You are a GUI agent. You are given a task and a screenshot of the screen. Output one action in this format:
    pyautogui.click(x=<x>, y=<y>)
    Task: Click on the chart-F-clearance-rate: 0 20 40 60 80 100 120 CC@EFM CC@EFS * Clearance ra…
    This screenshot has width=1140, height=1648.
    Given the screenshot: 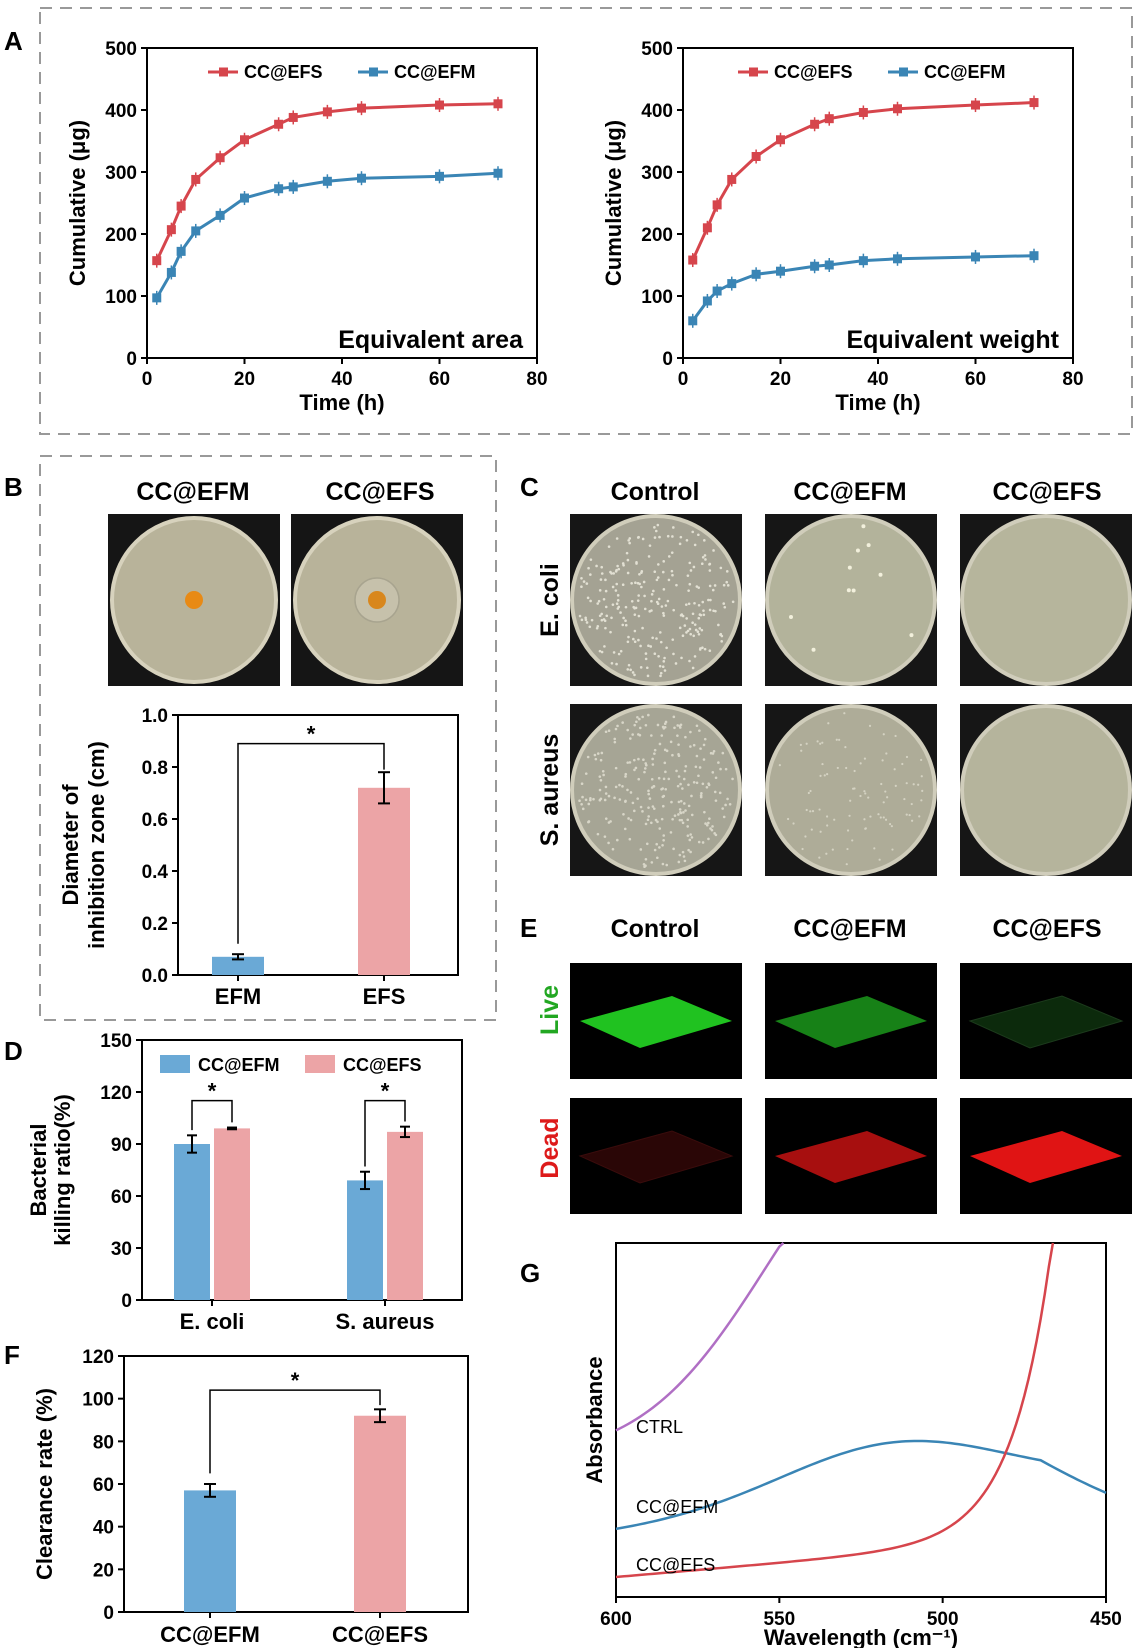 What is the action you would take?
    pyautogui.click(x=250, y=1497)
    